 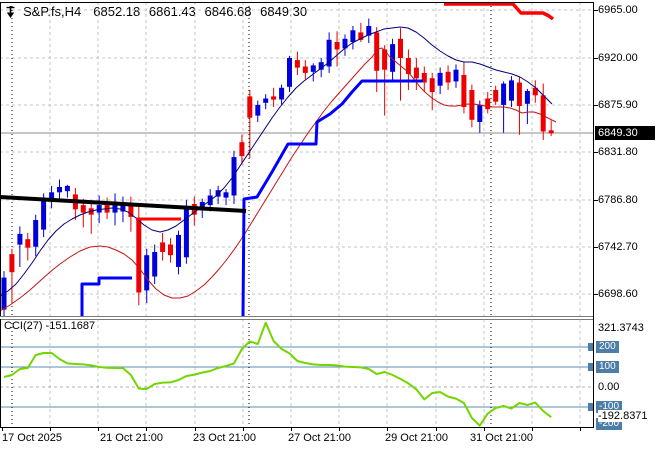 What do you see at coordinates (618, 58) in the screenshot?
I see `price-axis-tick-label: 6920.00` at bounding box center [618, 58].